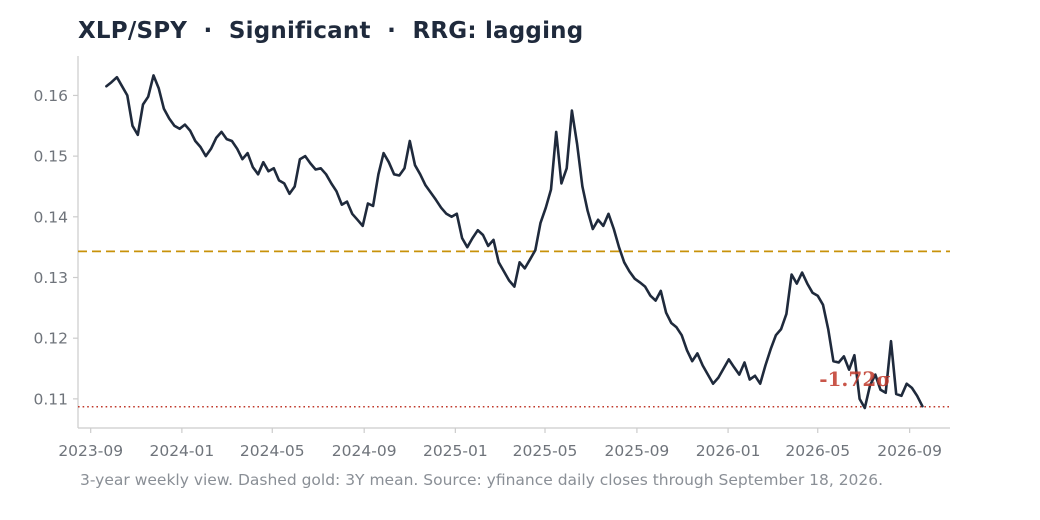 The height and width of the screenshot is (520, 1040). I want to click on chart-title: XLP/SPY · Significant · RRG: lagging, so click(331, 31).